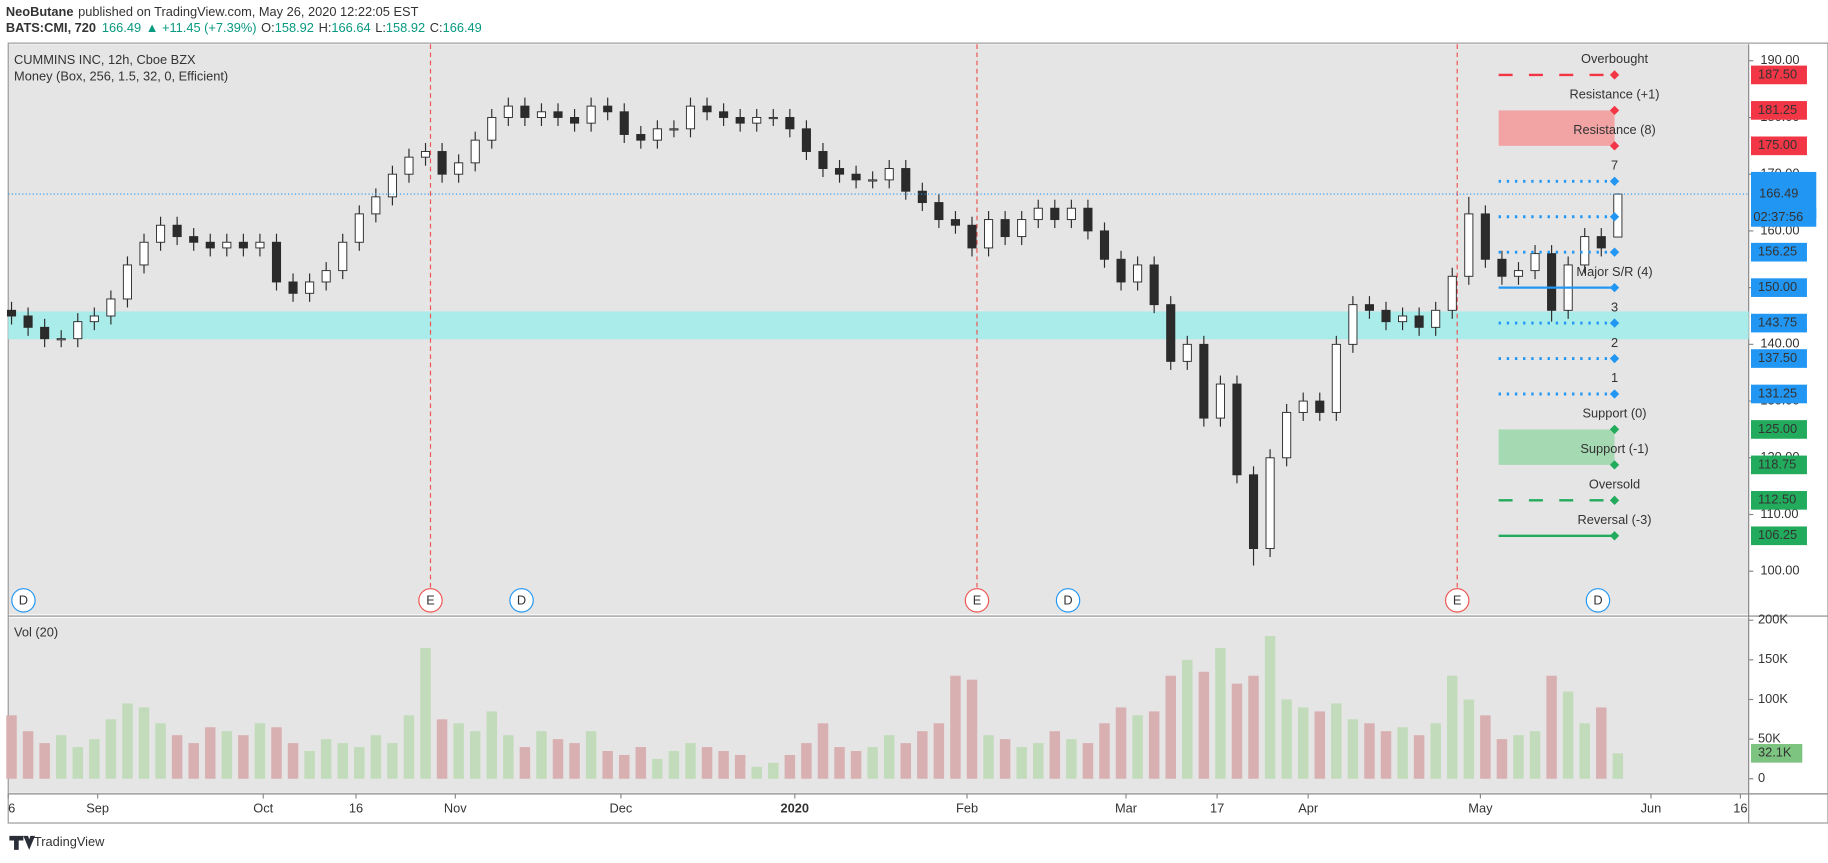 This screenshot has height=863, width=1828. I want to click on x-tick-label: Feb, so click(967, 807).